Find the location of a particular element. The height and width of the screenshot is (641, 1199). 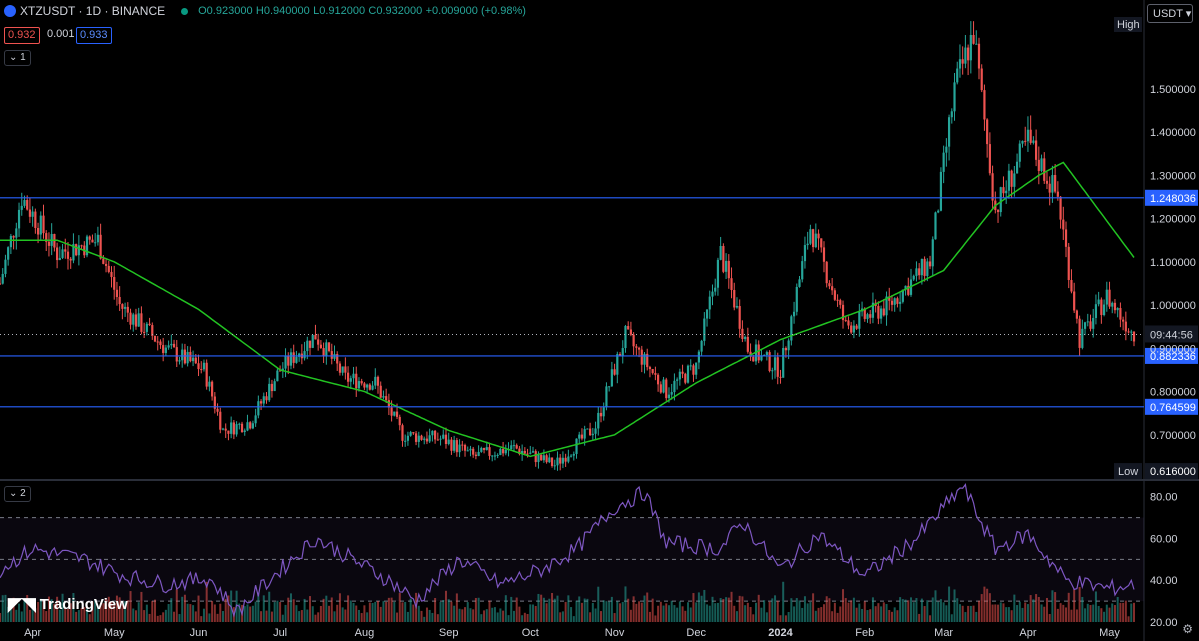

currency-selector: USDT ▾ is located at coordinates (1170, 13).